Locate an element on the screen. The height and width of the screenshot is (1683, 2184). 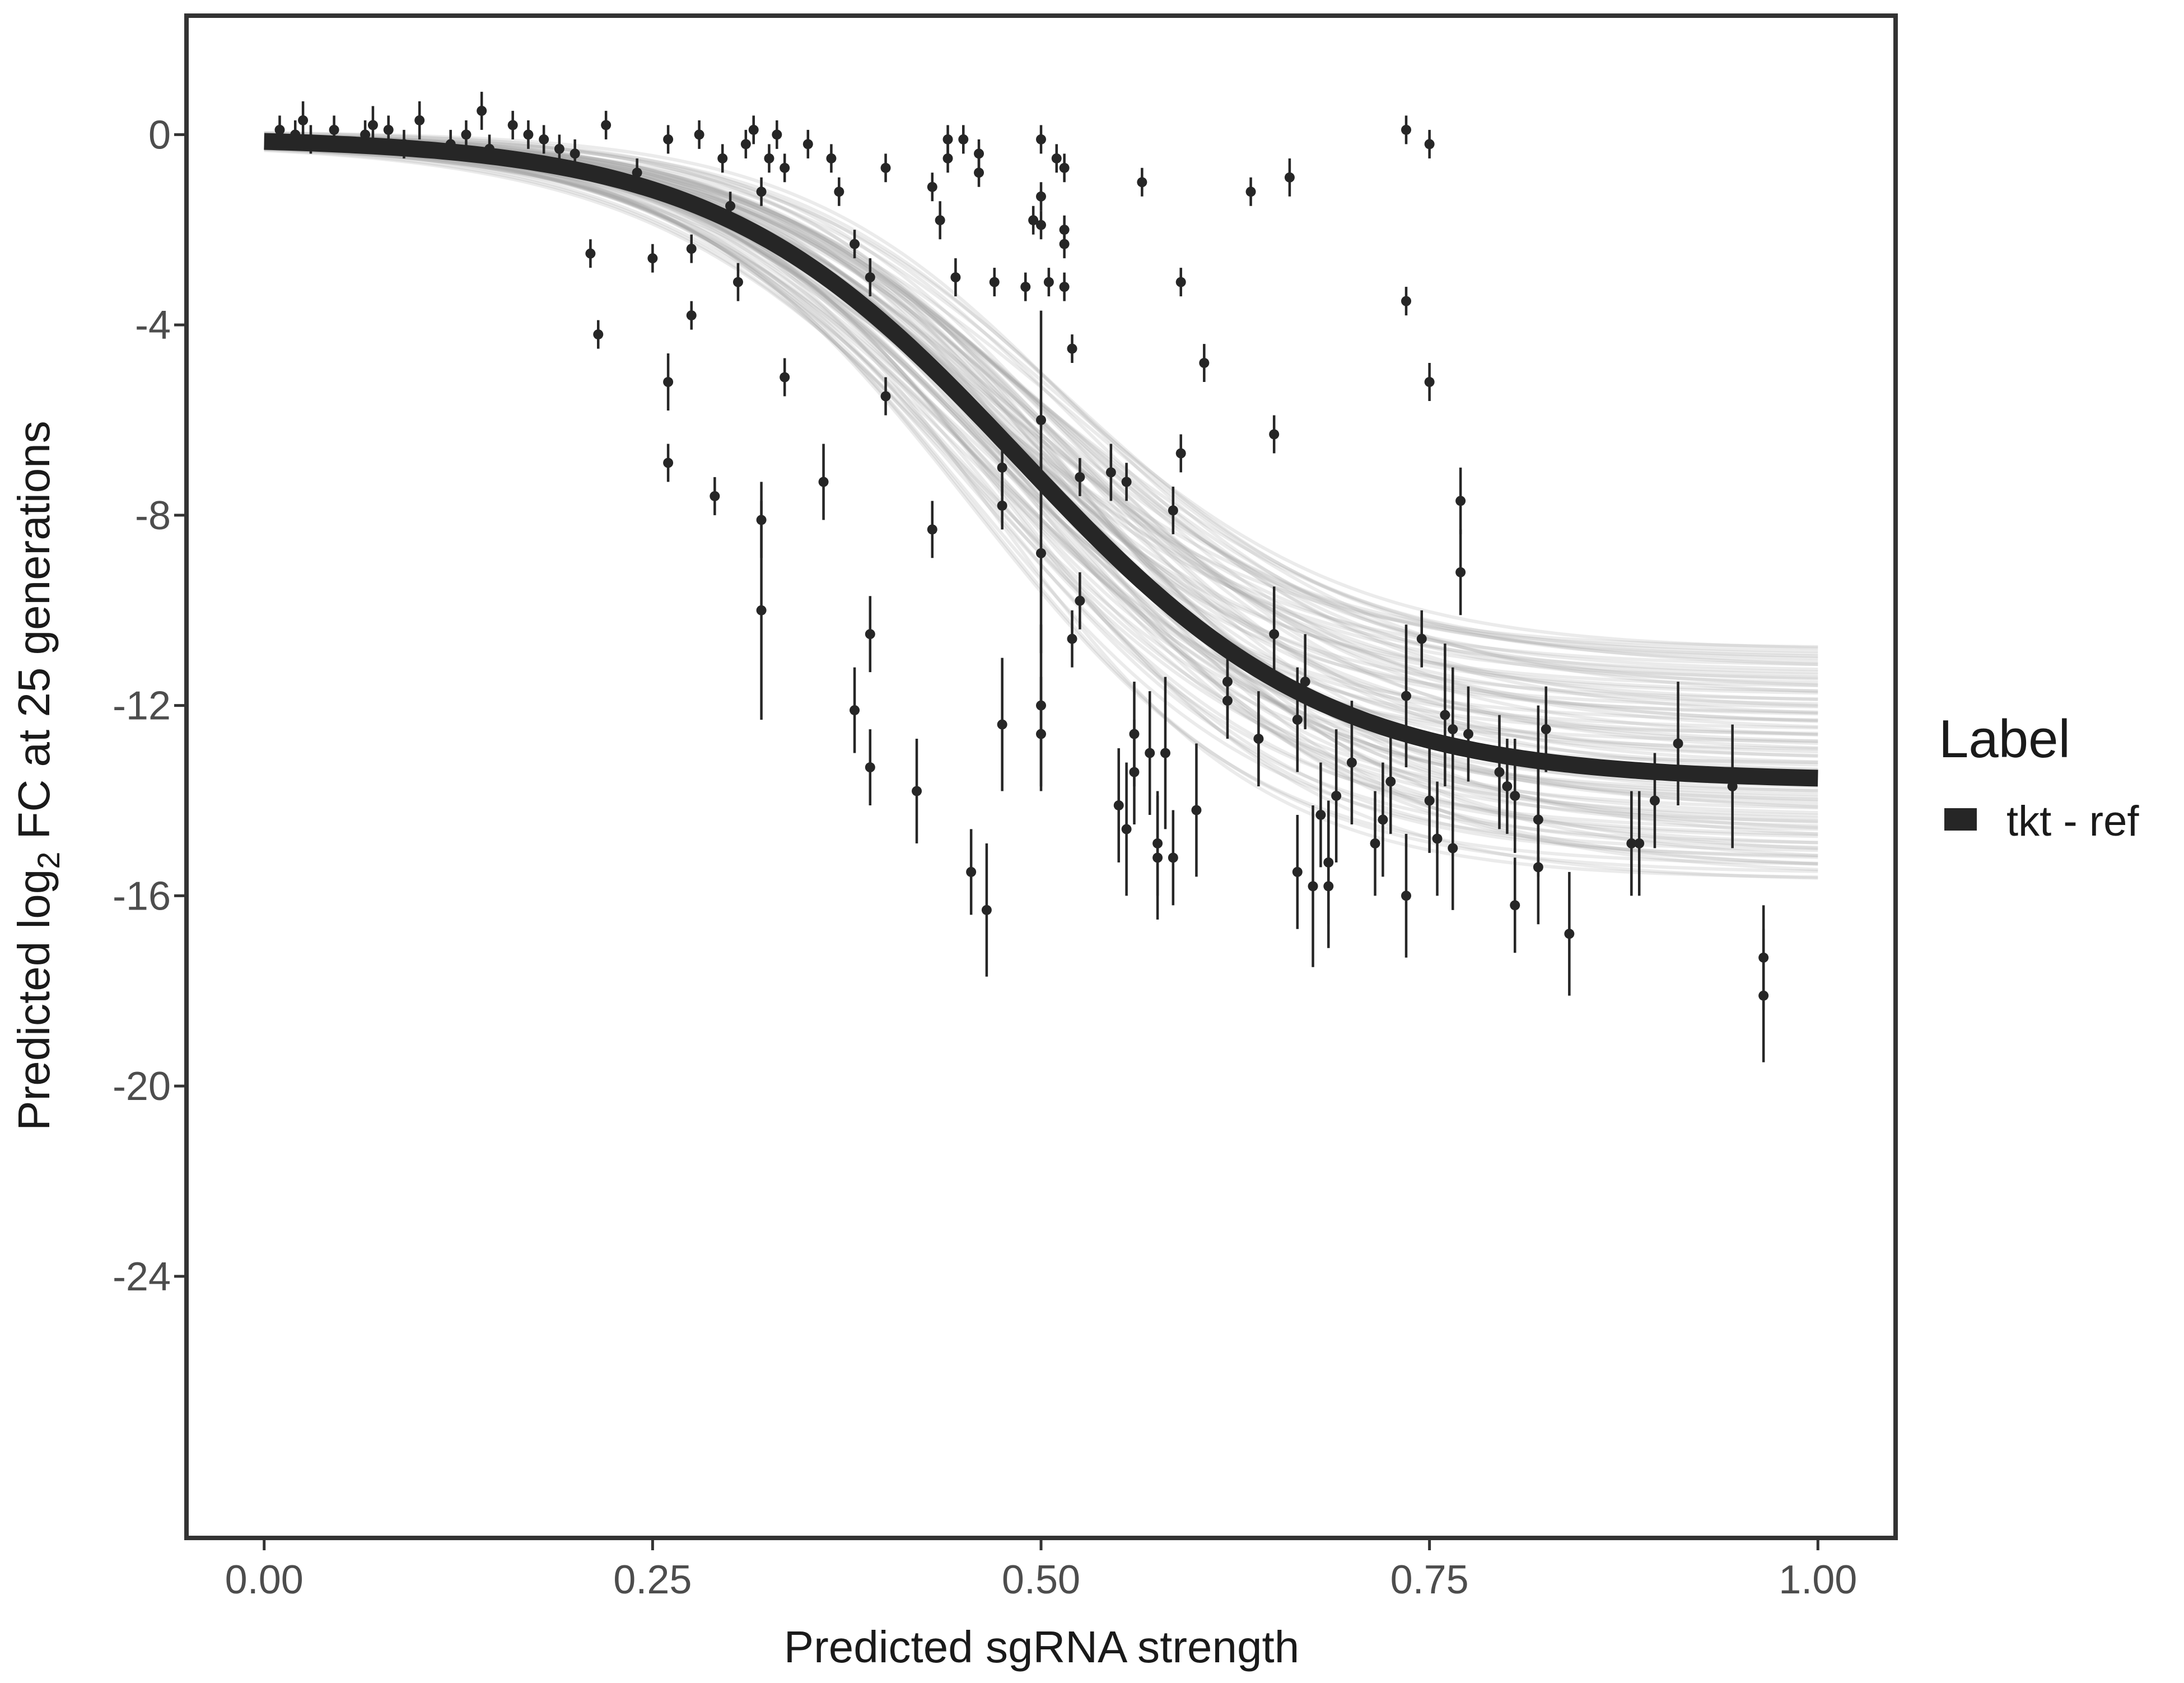
y-axis-title-prefix: Predicted log is located at coordinates (34, 1000).